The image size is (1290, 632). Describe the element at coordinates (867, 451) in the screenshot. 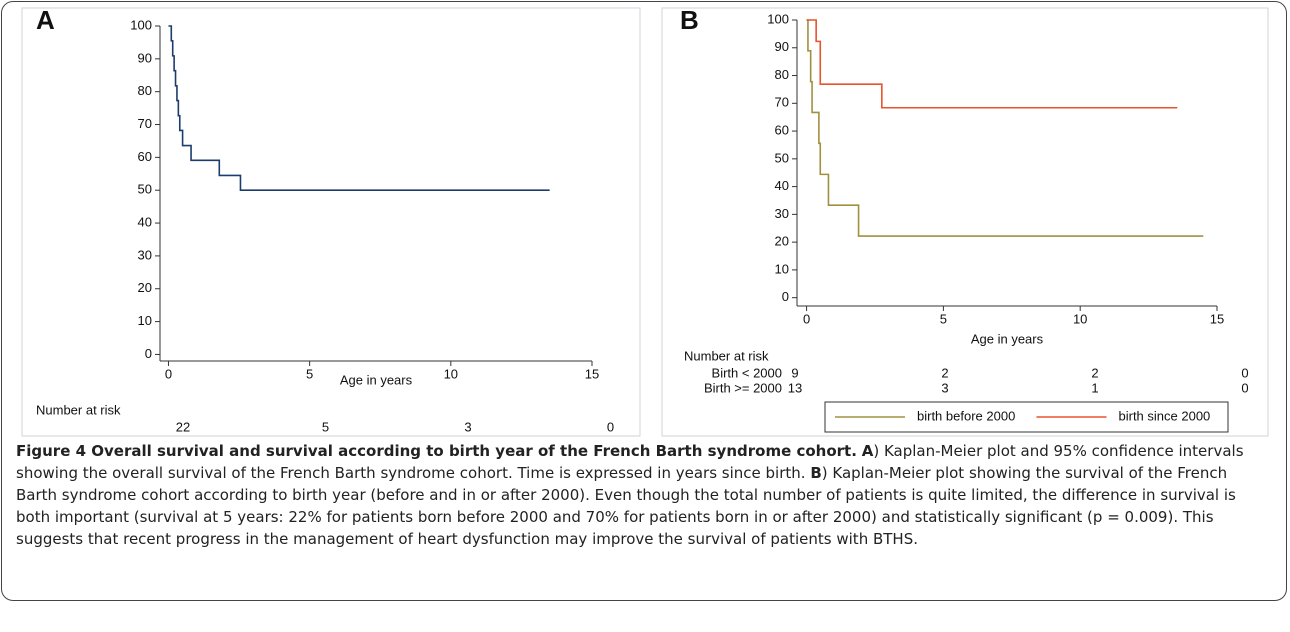

I see `caption-label: A` at that location.